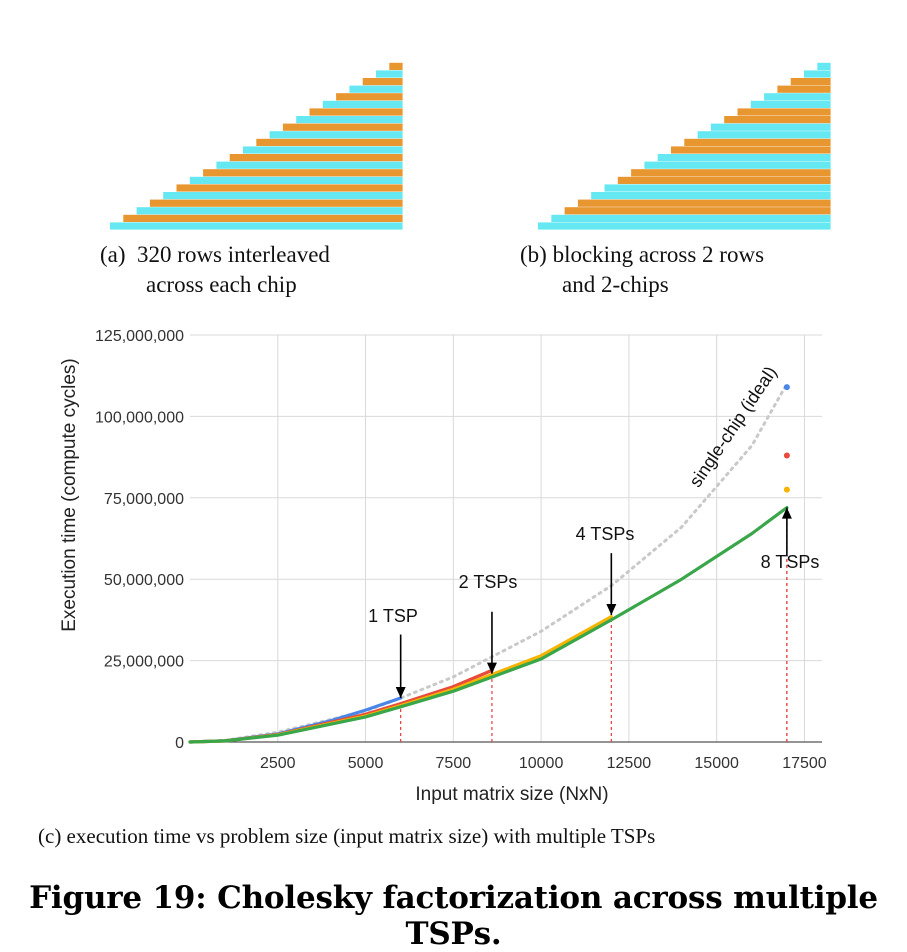  I want to click on blocked-triangle-diagram, so click(684, 146).